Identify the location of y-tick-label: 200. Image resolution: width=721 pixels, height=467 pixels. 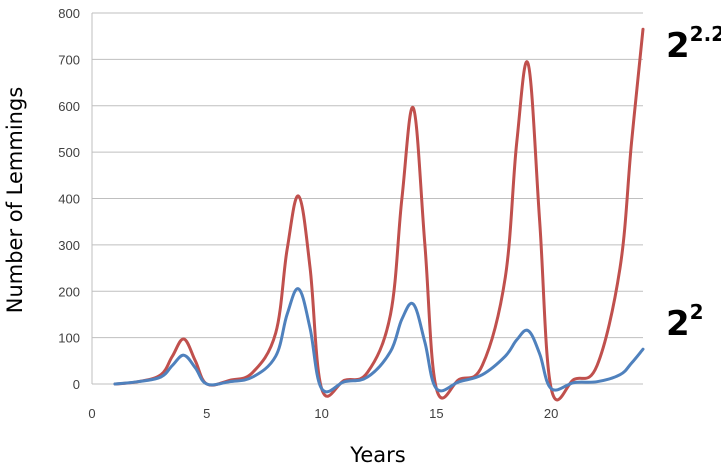
(69, 291).